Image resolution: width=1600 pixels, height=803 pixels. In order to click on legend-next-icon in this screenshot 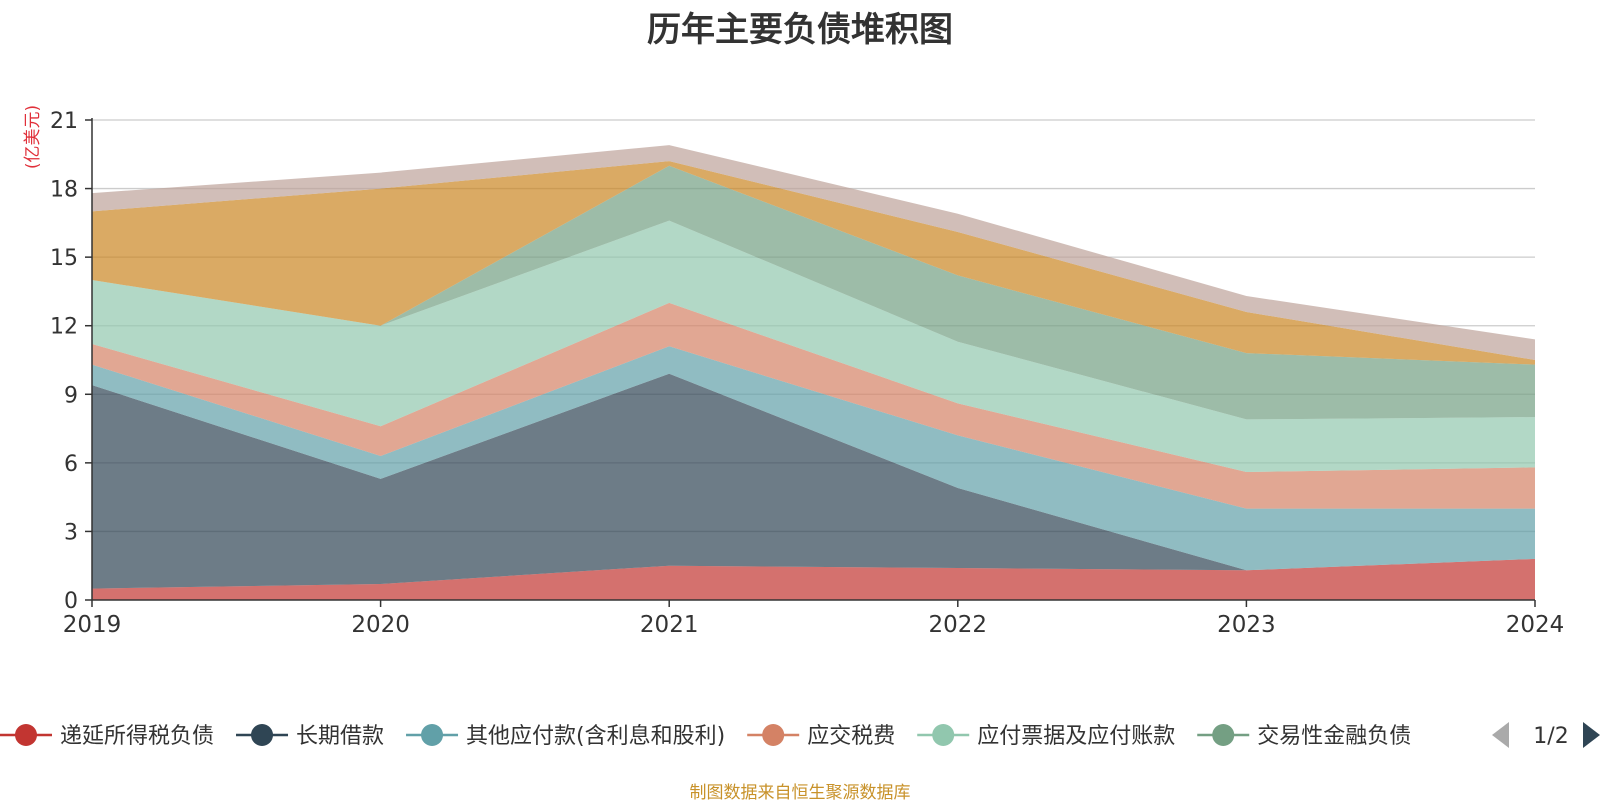, I will do `click(1591, 735)`.